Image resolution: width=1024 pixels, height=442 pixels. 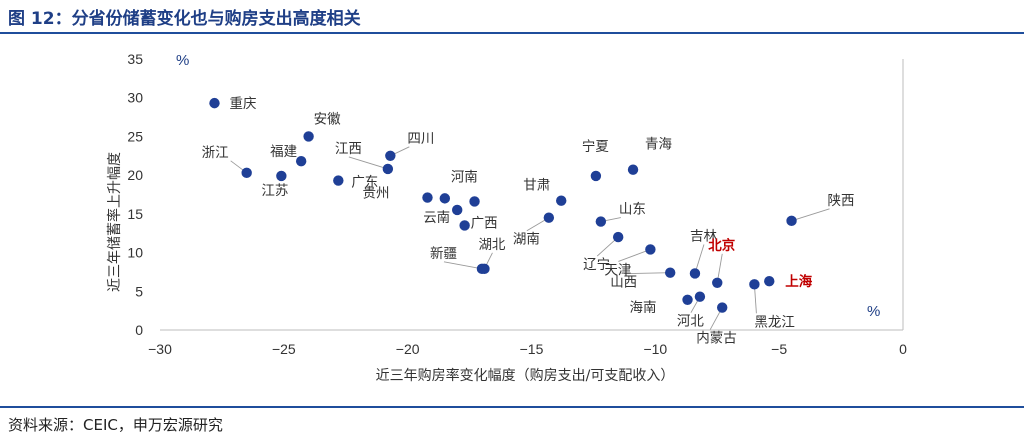 I want to click on point-label: 山西, so click(x=623, y=283).